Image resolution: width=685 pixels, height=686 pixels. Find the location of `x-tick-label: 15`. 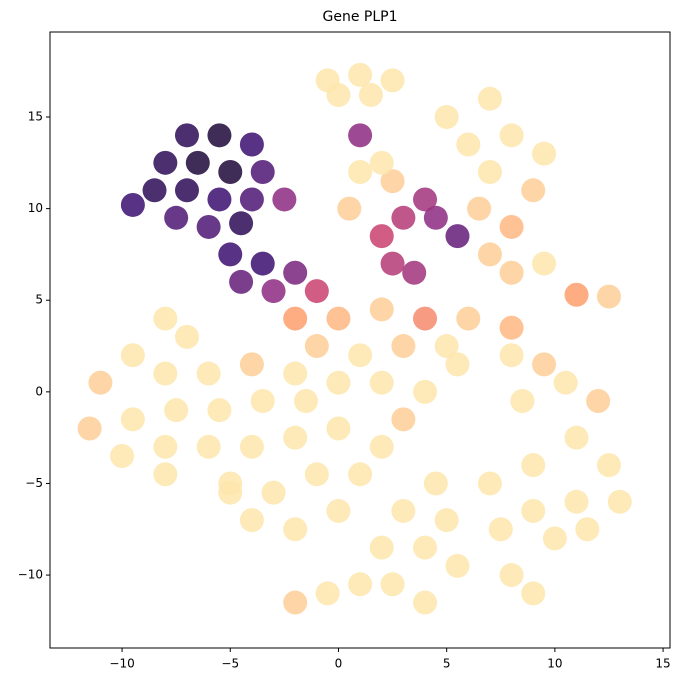

x-tick-label: 15 is located at coordinates (662, 664).